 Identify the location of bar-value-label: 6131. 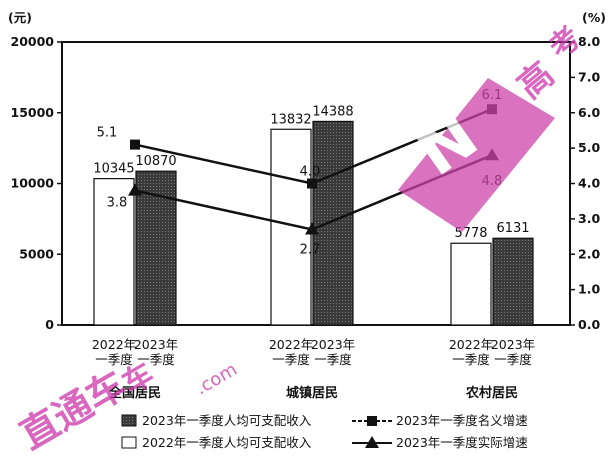
(512, 228).